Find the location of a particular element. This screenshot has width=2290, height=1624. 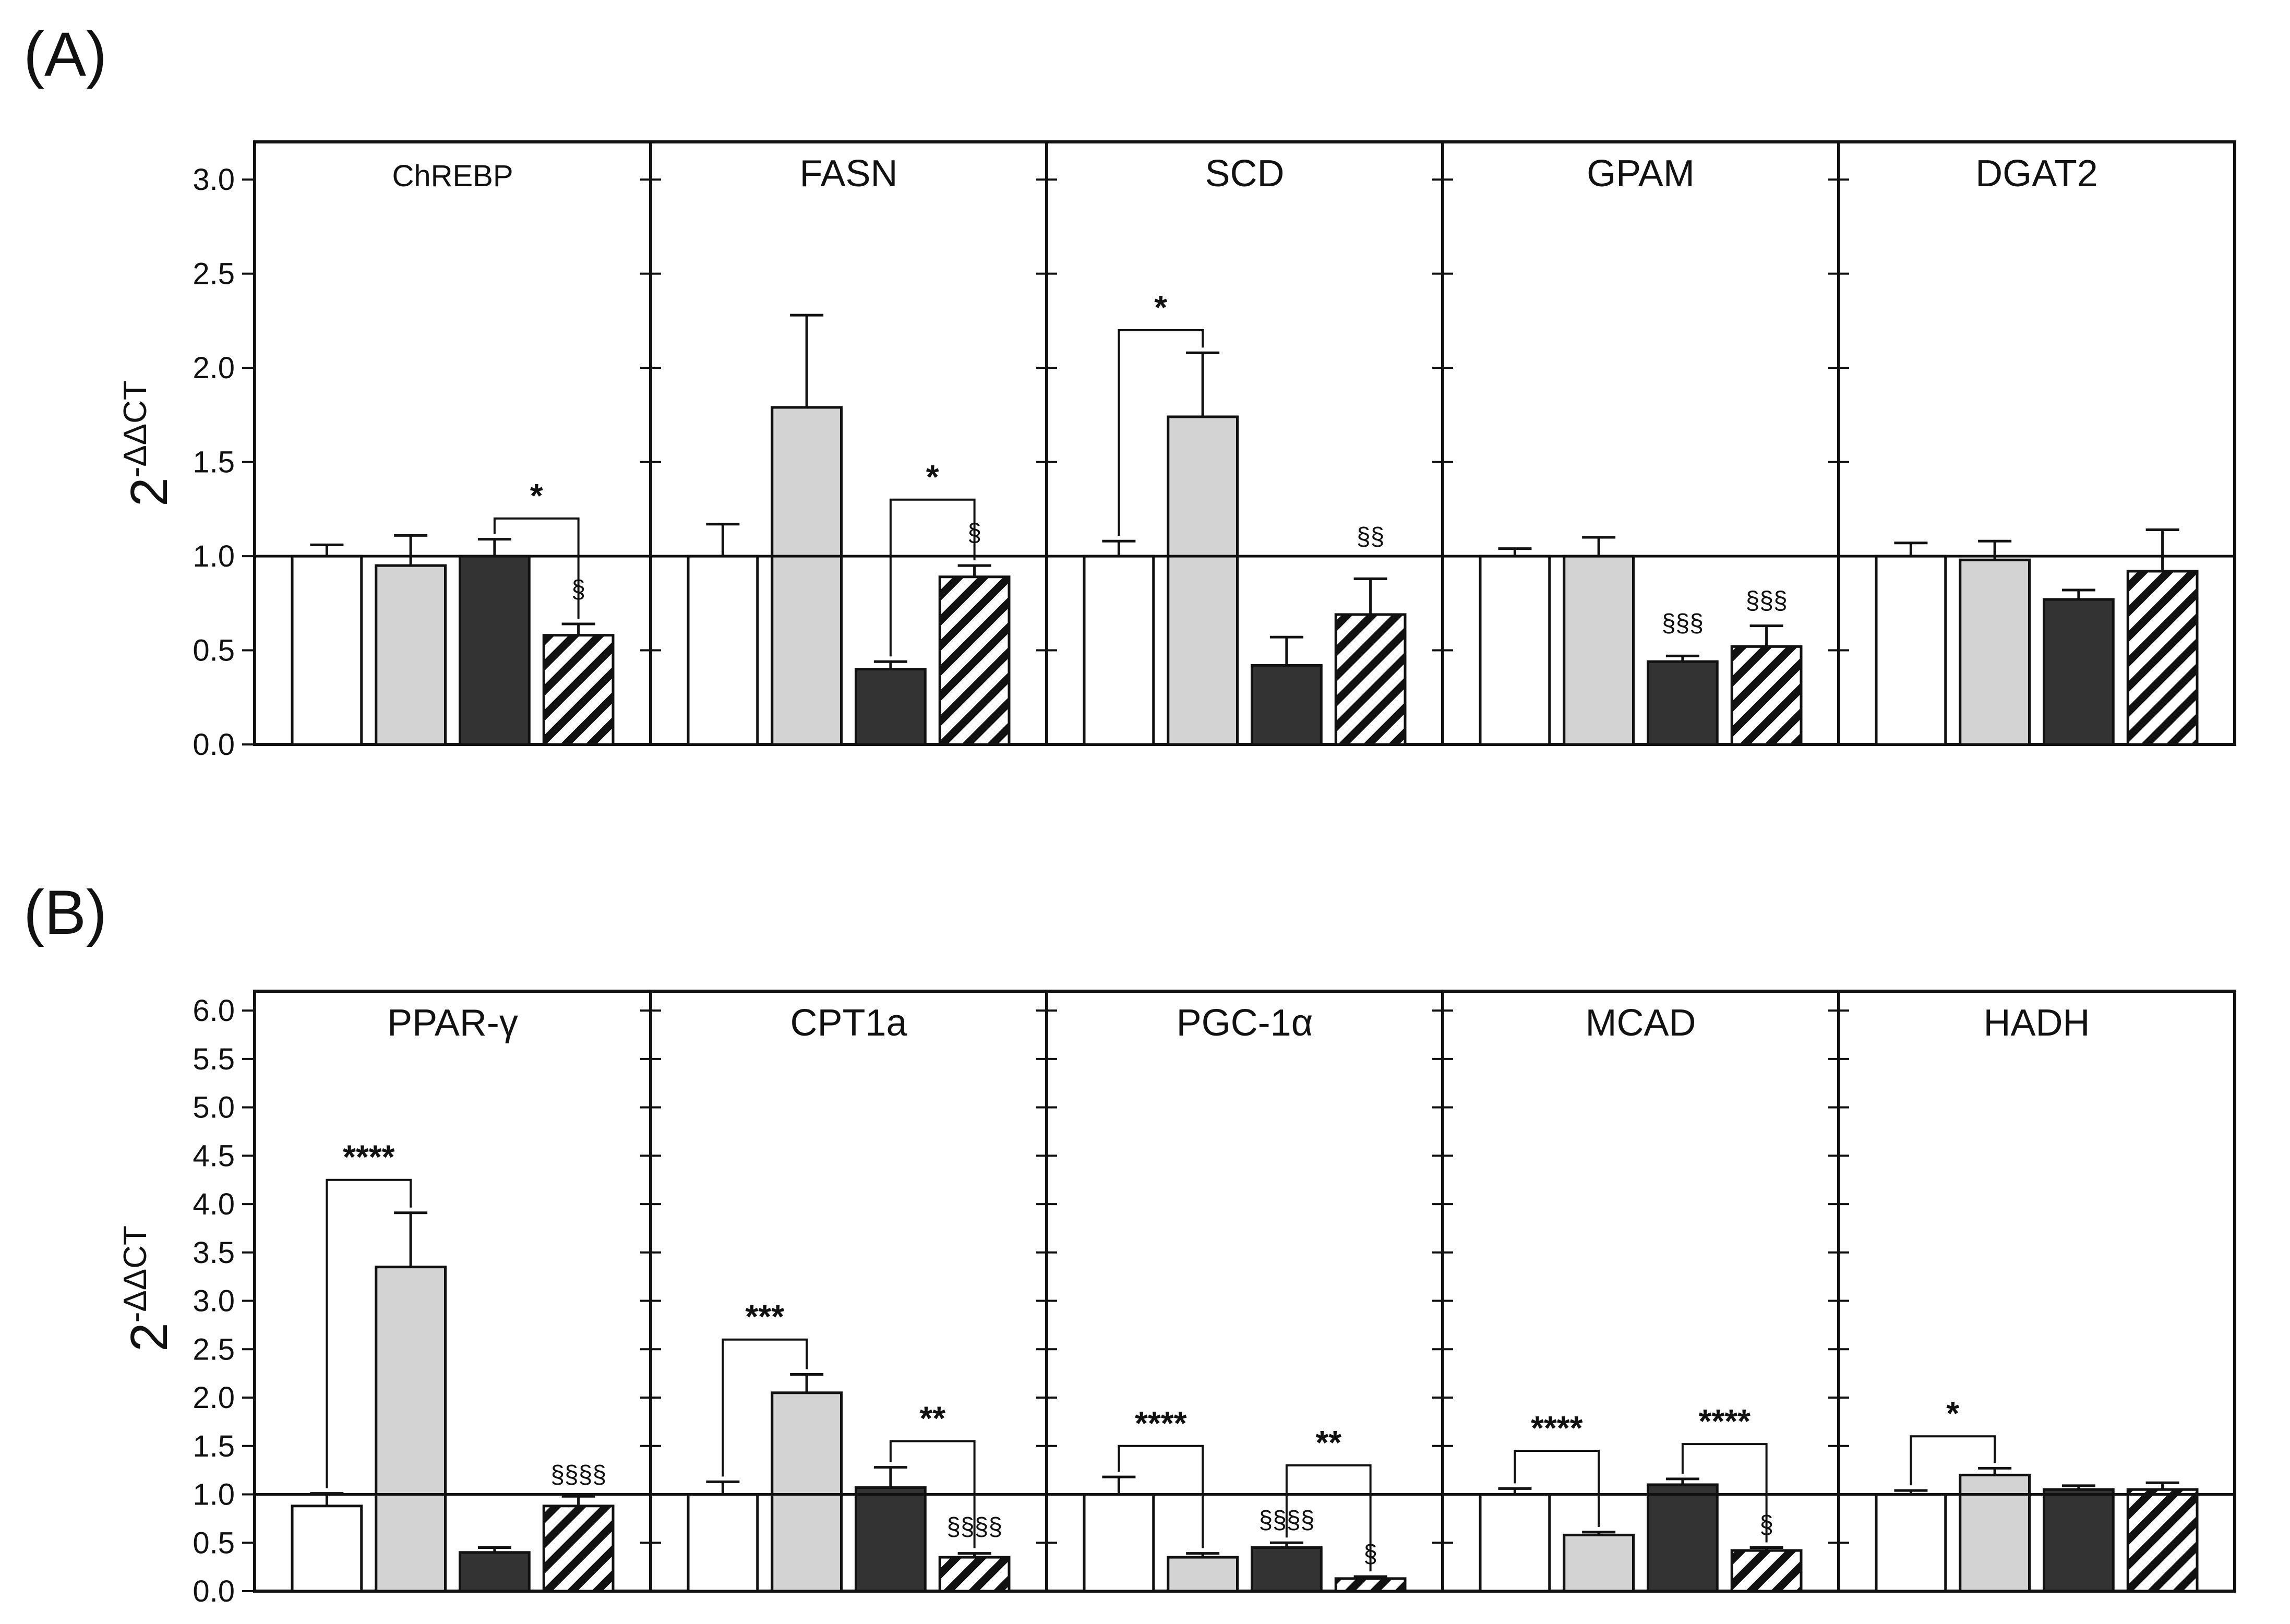

section-mark: §§§ is located at coordinates (1683, 623).